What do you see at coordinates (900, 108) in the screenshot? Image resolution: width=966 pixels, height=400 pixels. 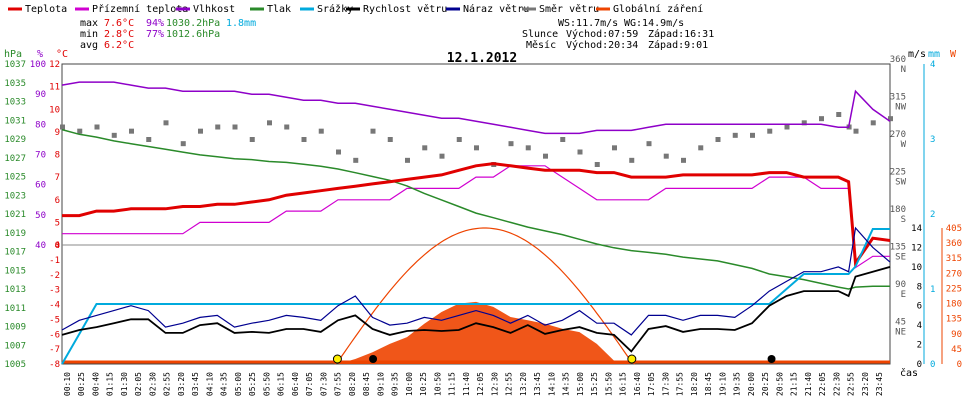 I see `direction-compass-label: NW` at bounding box center [900, 108].